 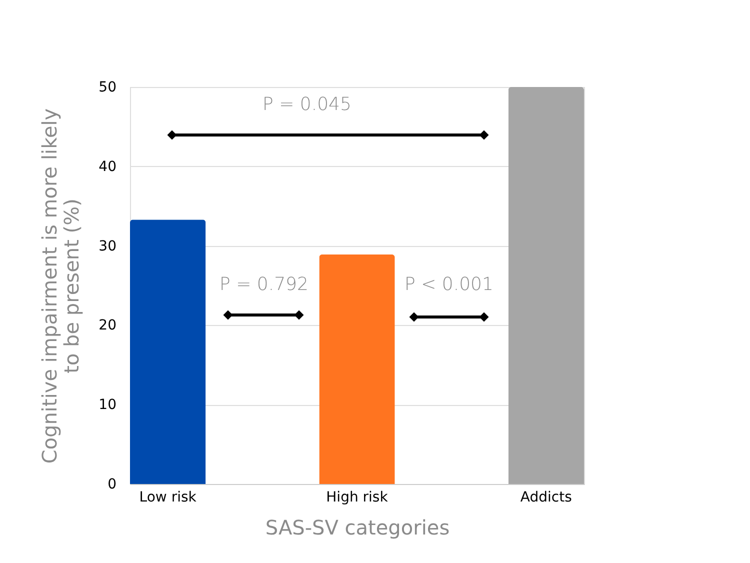 I want to click on annotation: P = 0.045, so click(x=307, y=104).